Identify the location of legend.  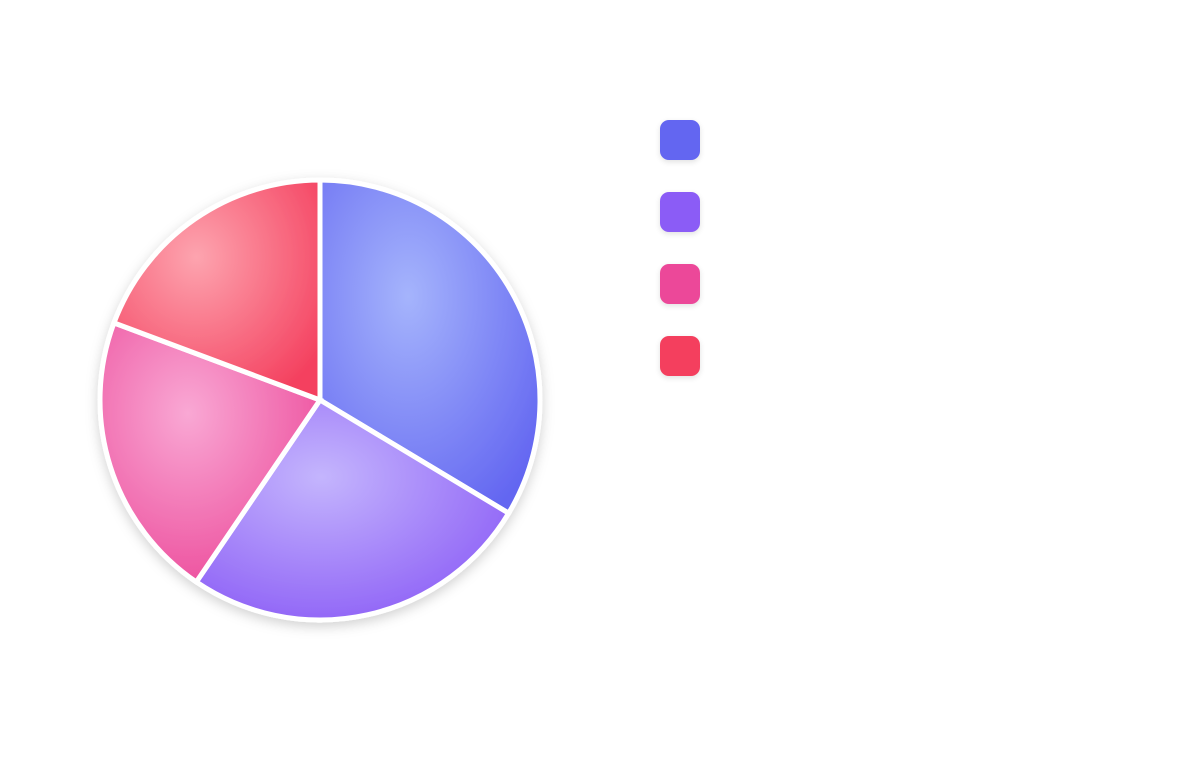
(870, 264).